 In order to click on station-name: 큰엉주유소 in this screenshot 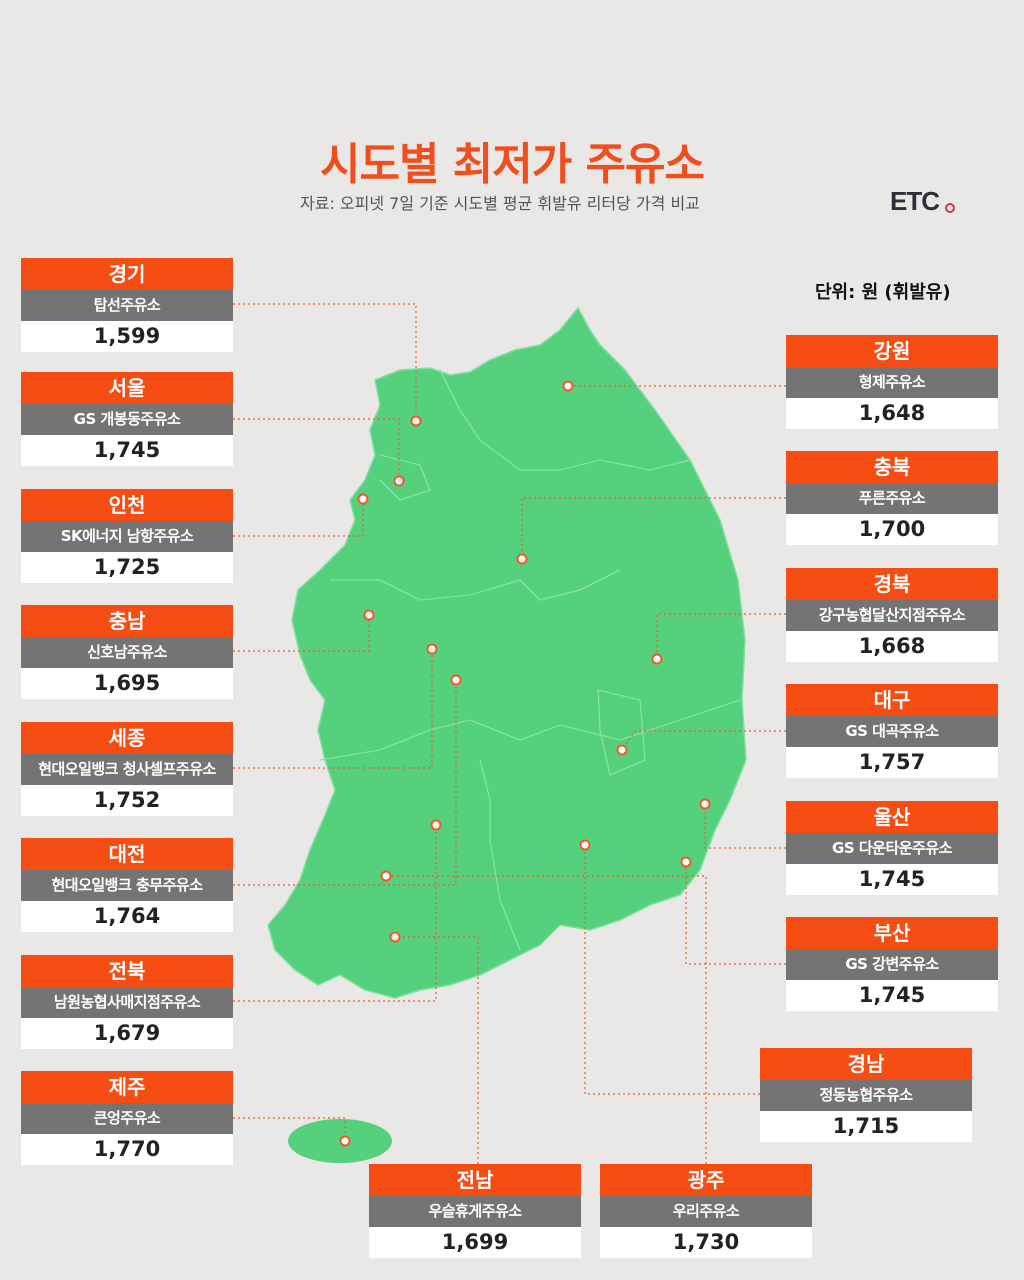, I will do `click(127, 1118)`.